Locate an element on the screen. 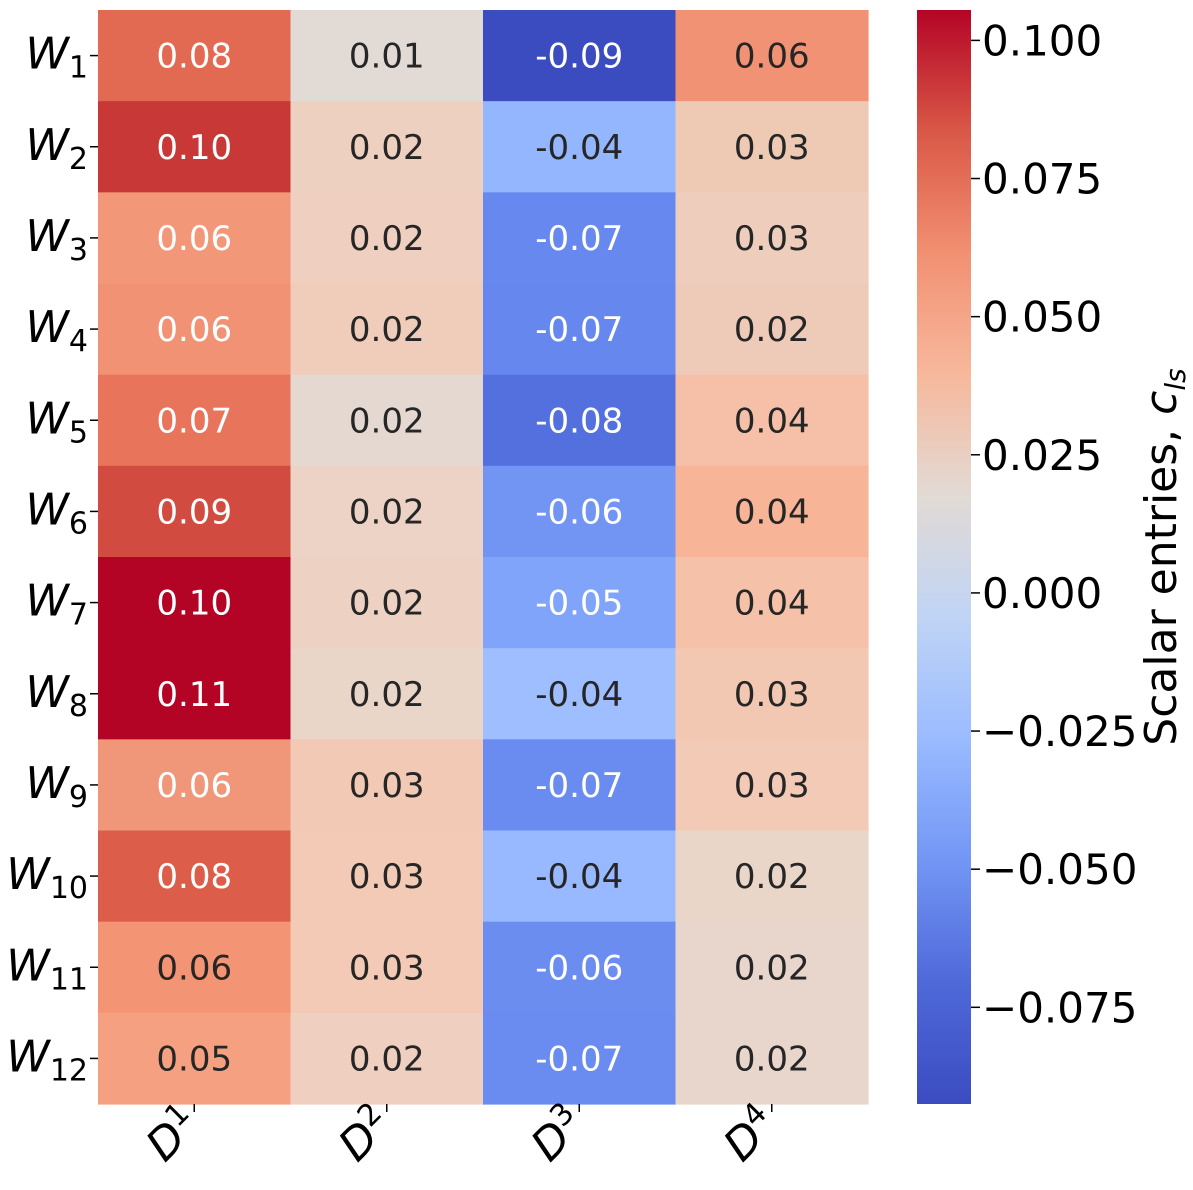 The width and height of the screenshot is (1193, 1190). row-label-subscript: 1 is located at coordinates (78, 68).